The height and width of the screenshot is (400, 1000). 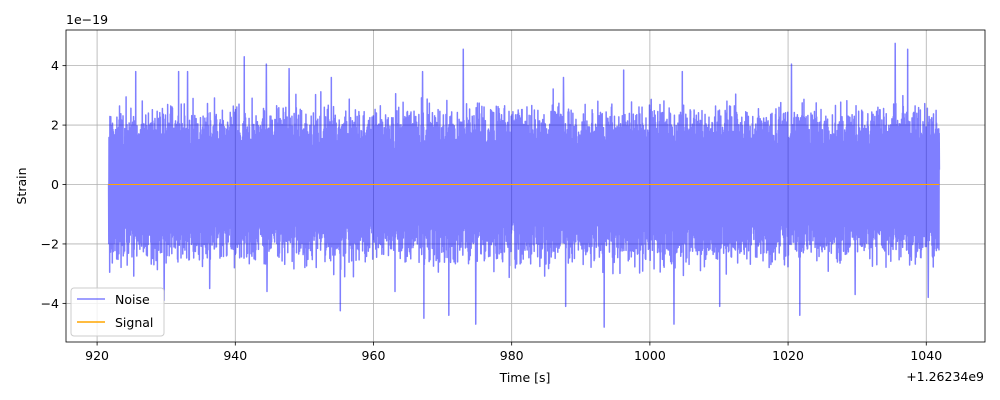 I want to click on legend-box, so click(x=117, y=312).